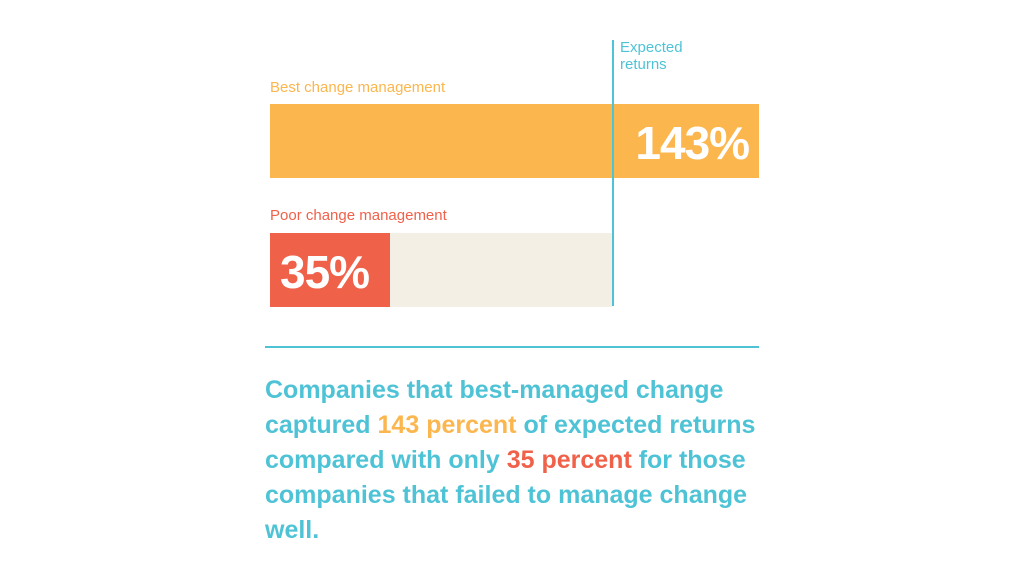 The width and height of the screenshot is (1024, 576). What do you see at coordinates (510, 442) in the screenshot?
I see `caption-part-2: of expected returns compared with only` at bounding box center [510, 442].